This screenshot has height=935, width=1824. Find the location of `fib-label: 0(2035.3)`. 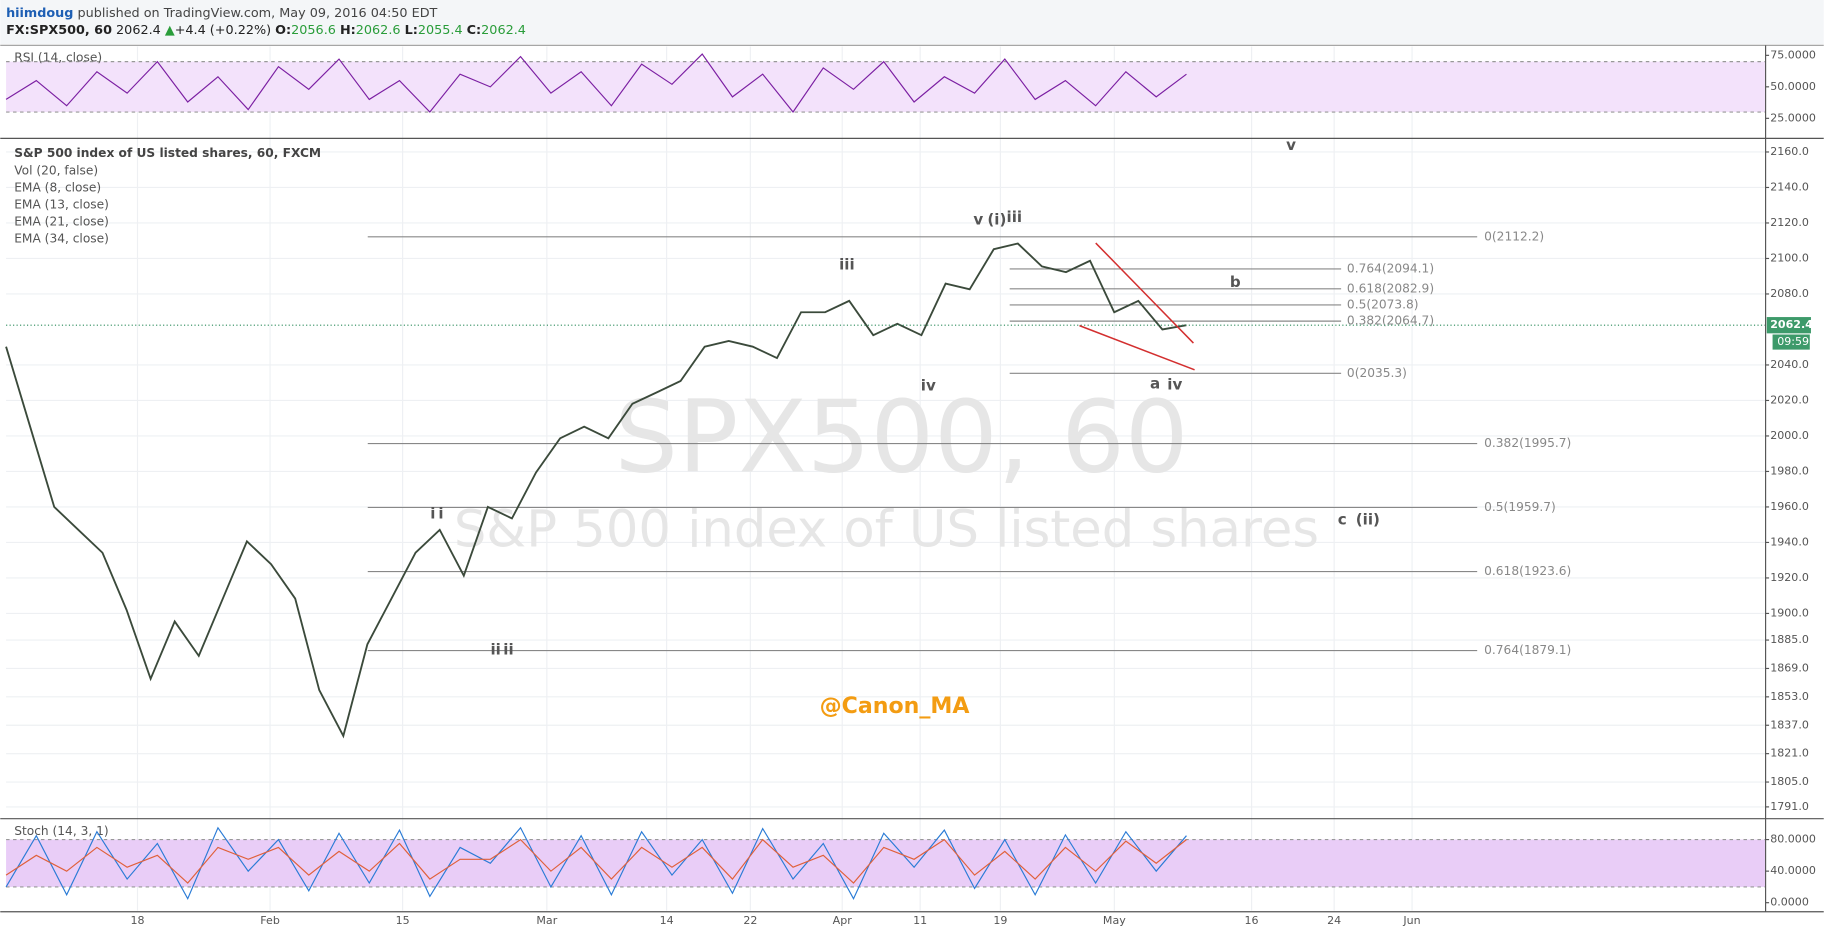

fib-label: 0(2035.3) is located at coordinates (1377, 373).